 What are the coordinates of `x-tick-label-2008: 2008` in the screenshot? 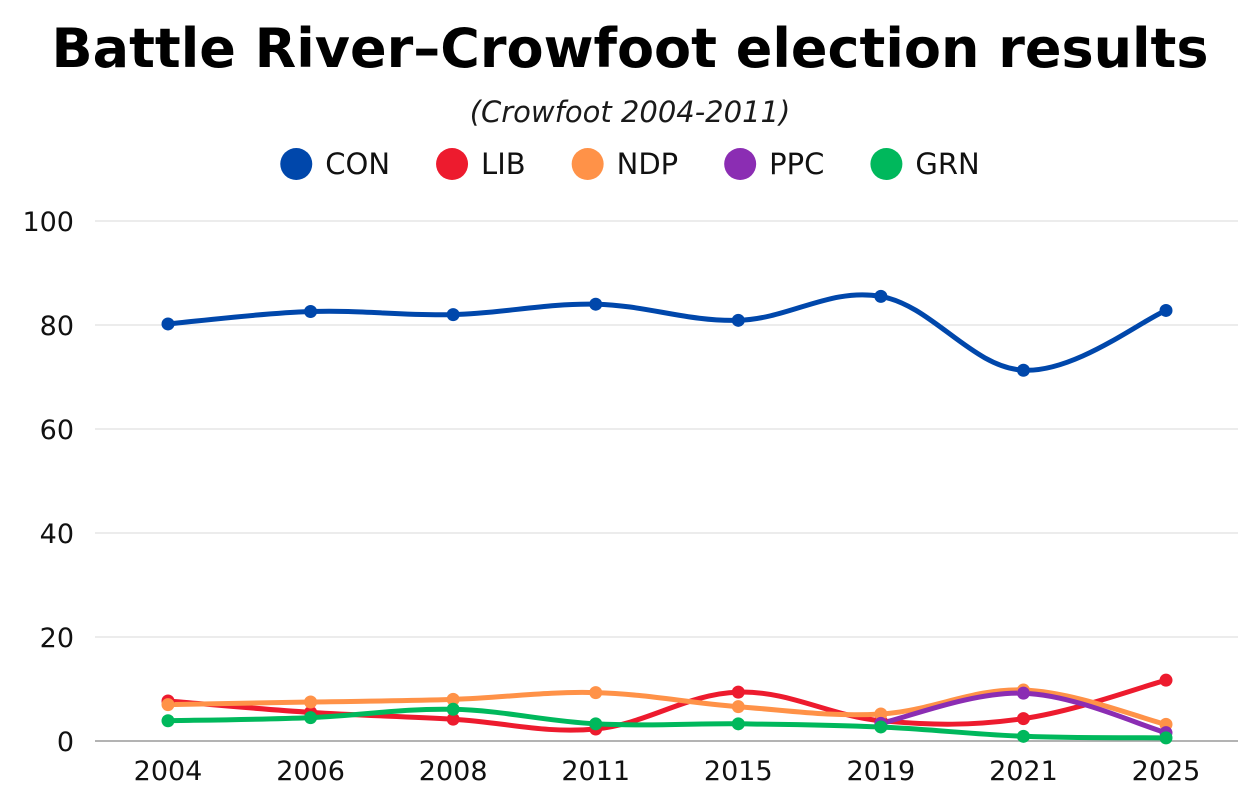 It's located at (453, 771).